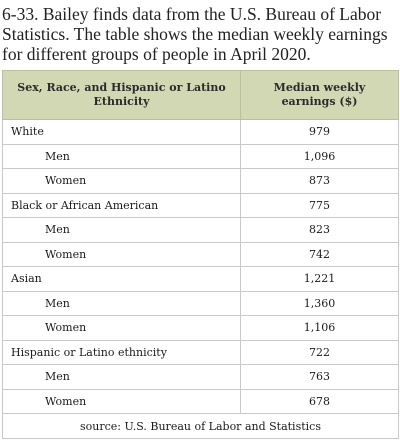 This screenshot has height=448, width=400. I want to click on row-value: 1,360, so click(319, 303).